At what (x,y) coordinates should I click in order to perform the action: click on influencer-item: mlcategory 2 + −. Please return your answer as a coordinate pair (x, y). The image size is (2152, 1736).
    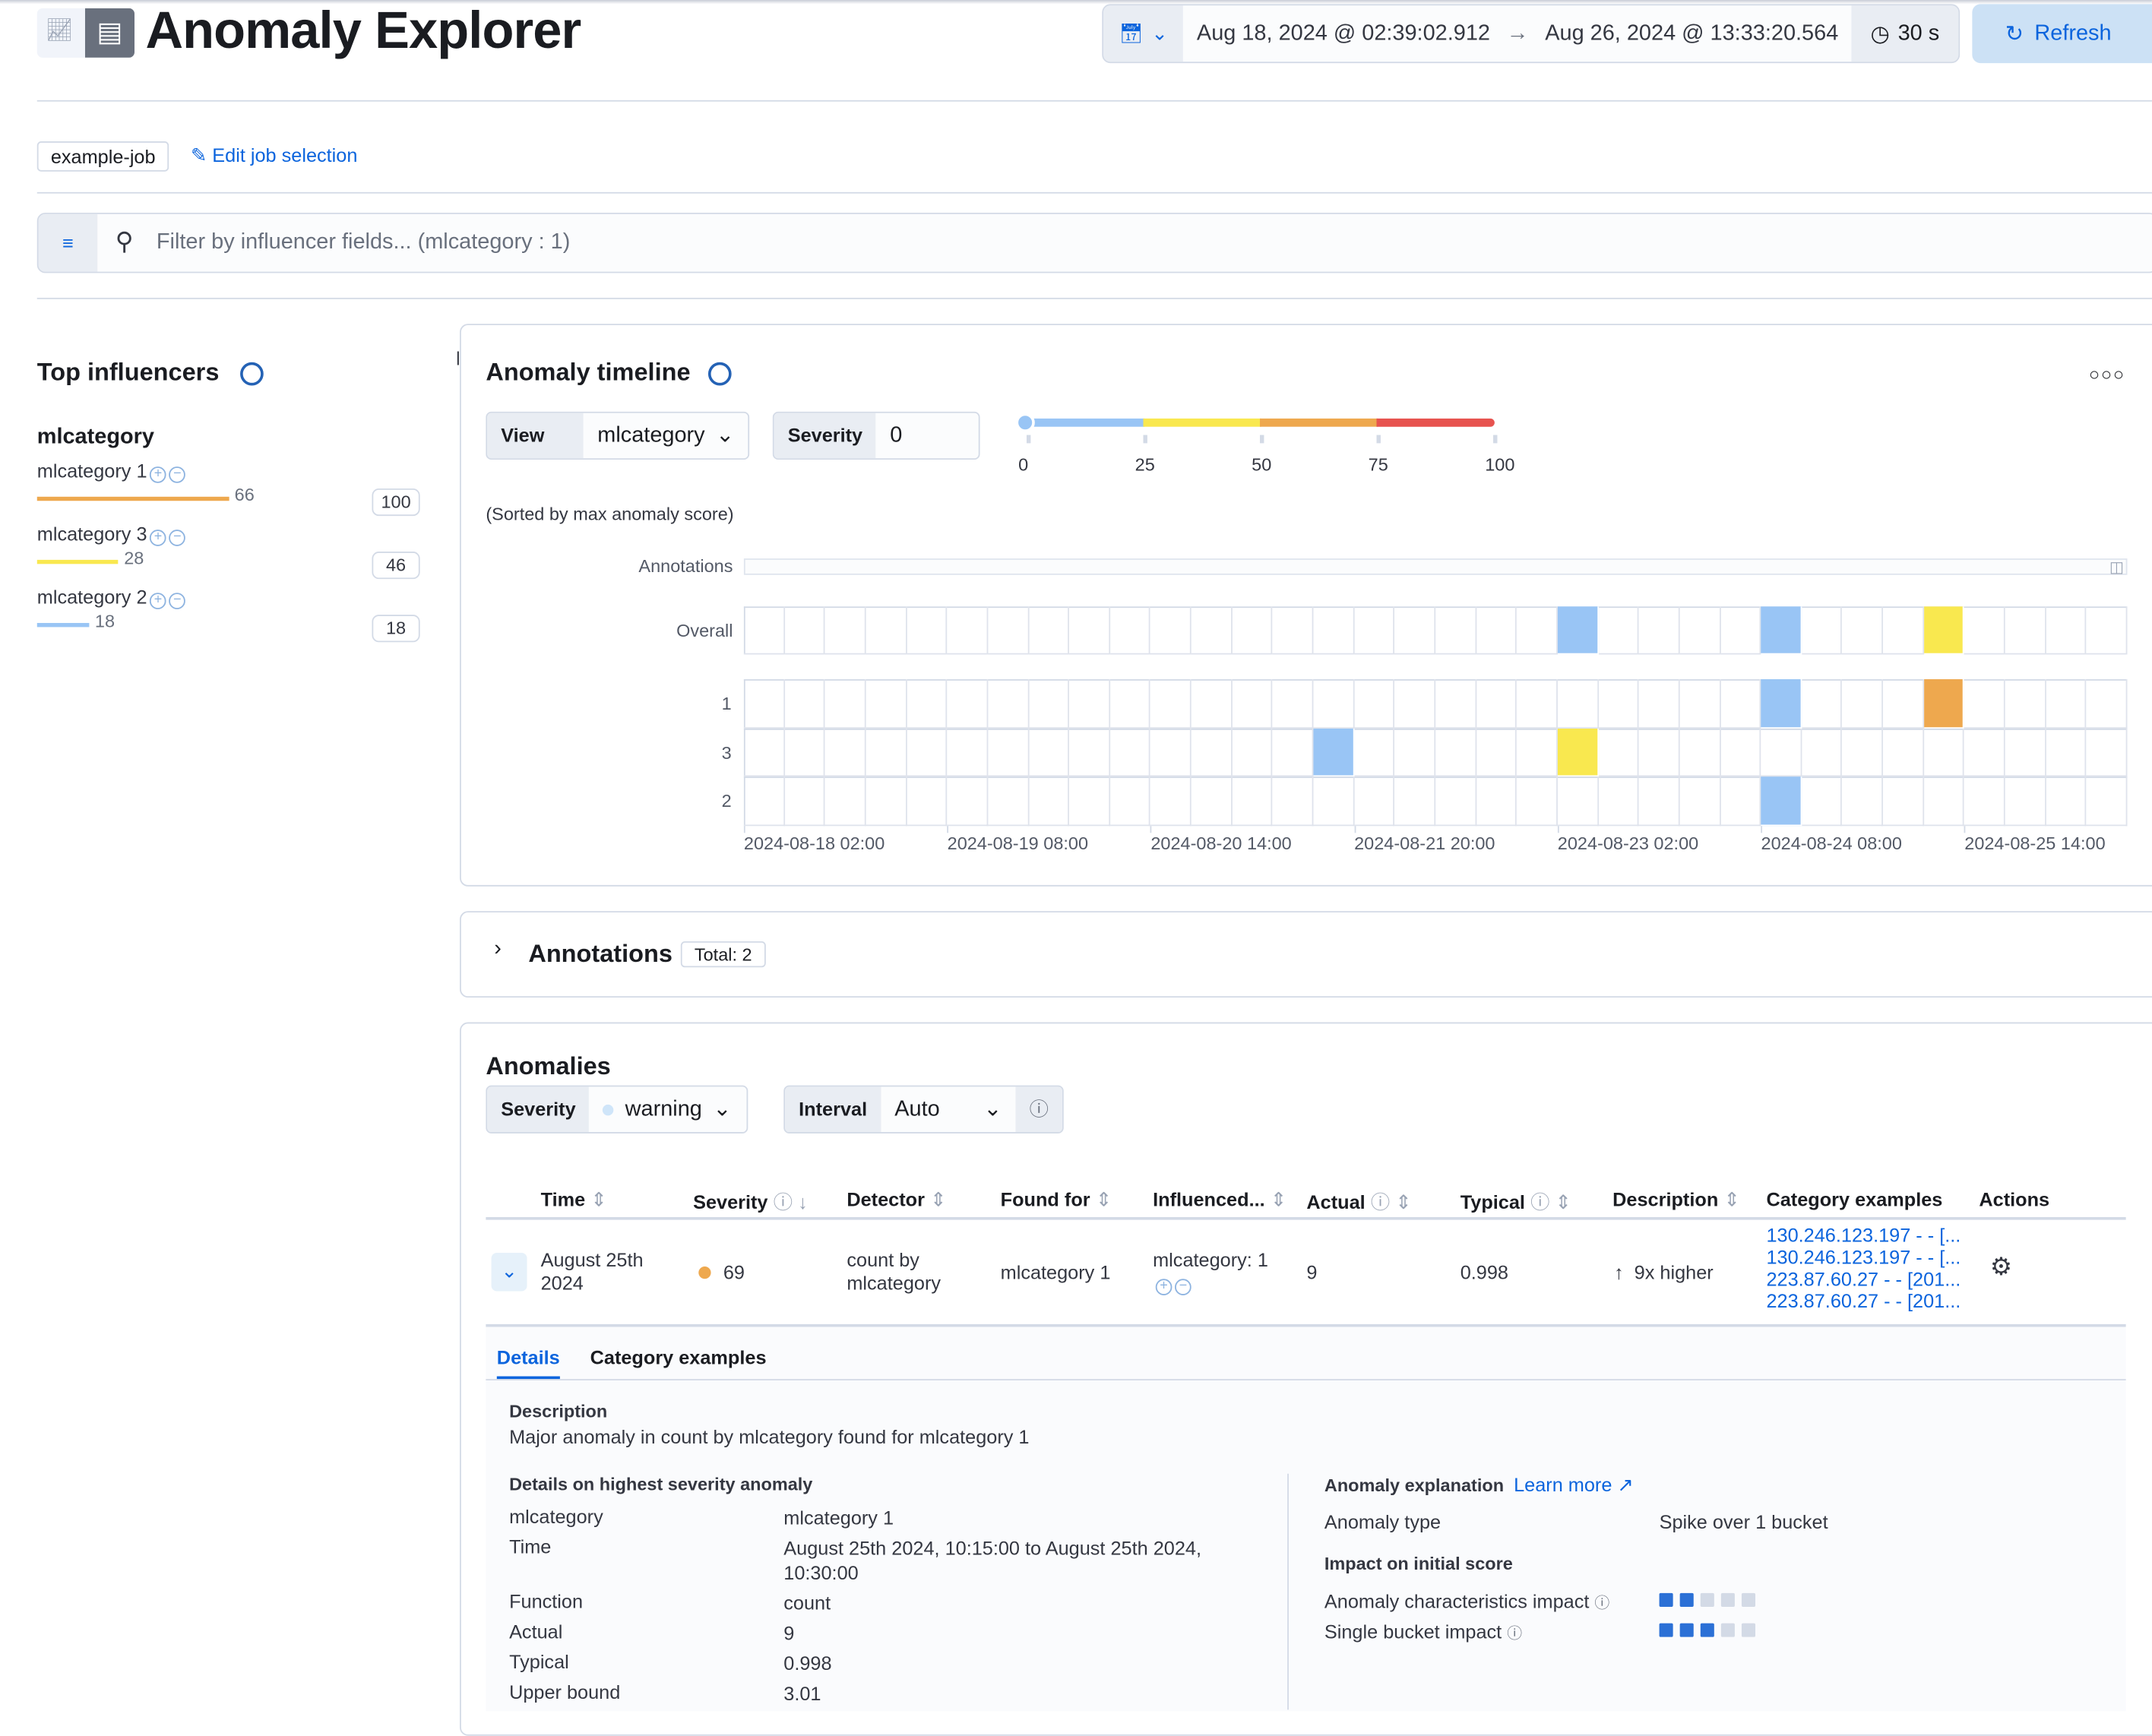
    Looking at the image, I should click on (111, 597).